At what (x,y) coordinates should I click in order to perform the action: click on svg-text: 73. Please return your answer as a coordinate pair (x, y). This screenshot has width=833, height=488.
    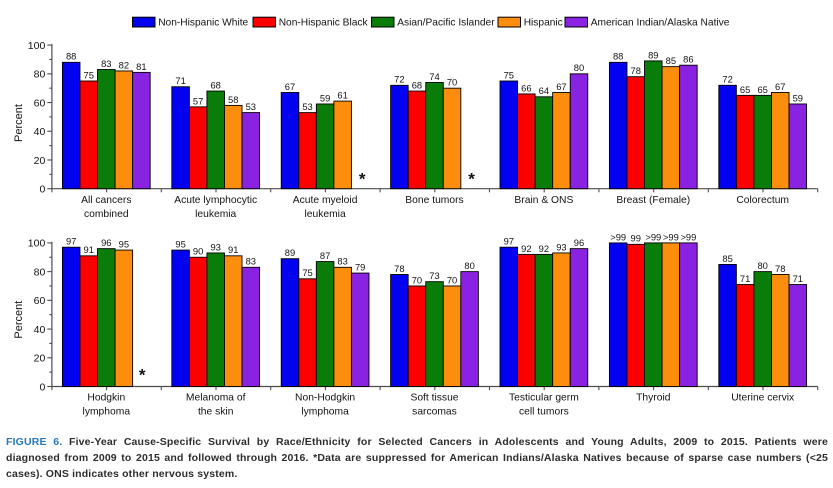
    Looking at the image, I should click on (434, 275).